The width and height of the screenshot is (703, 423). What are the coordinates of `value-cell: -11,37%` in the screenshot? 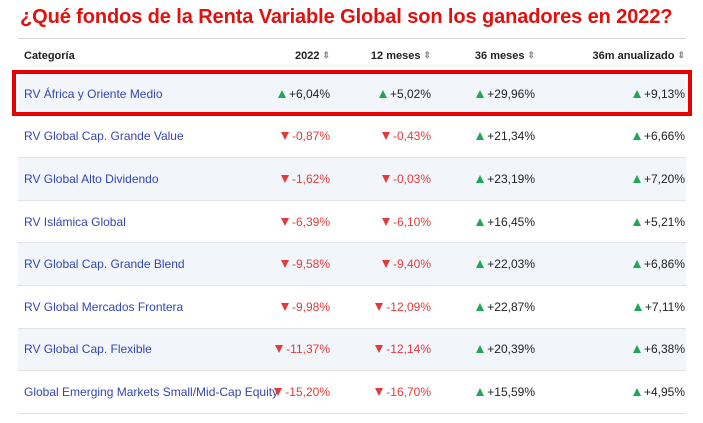 It's located at (301, 349).